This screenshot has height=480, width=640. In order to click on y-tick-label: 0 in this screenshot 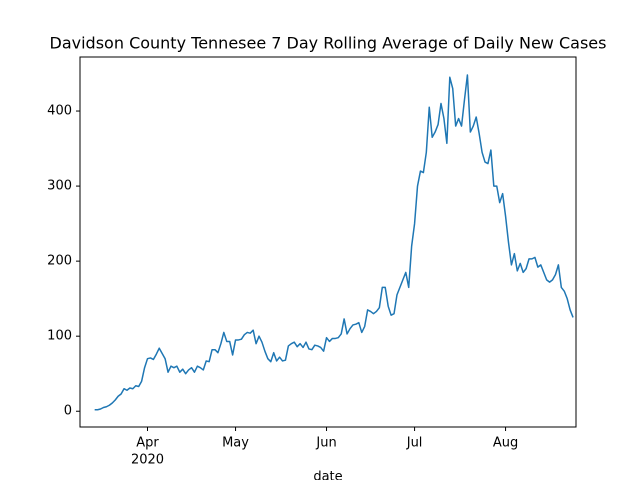, I will do `click(68, 411)`.